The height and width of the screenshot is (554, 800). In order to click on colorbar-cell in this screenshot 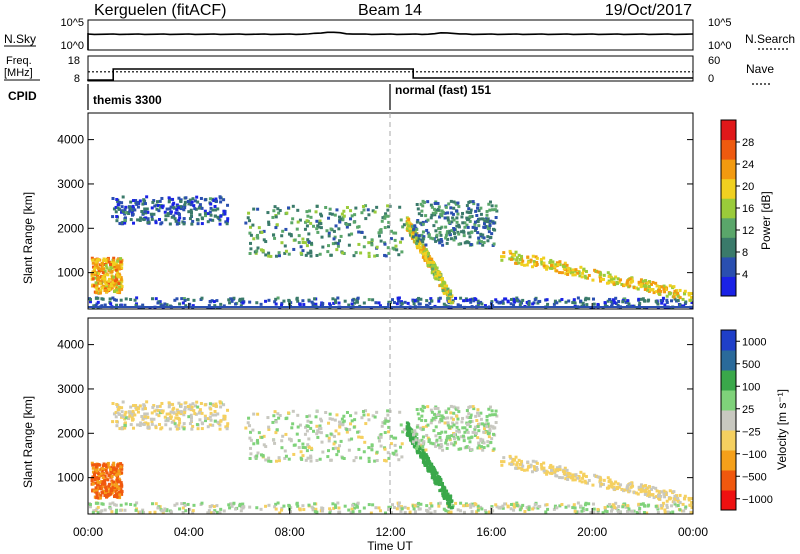, I will do `click(728, 380)`.